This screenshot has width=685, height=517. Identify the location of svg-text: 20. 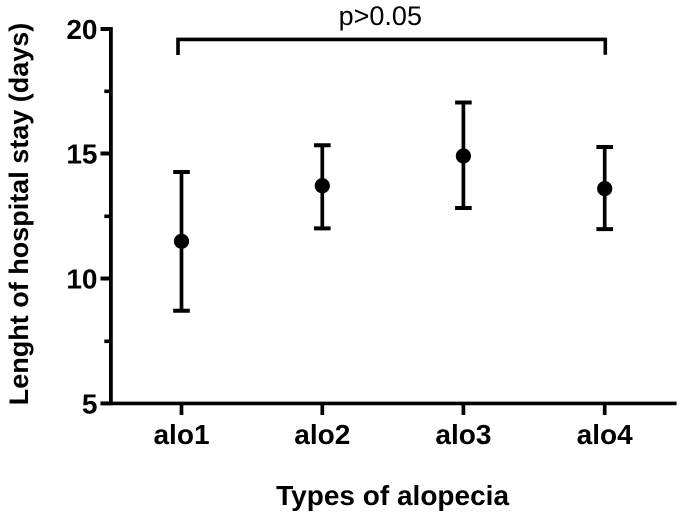
(81, 29).